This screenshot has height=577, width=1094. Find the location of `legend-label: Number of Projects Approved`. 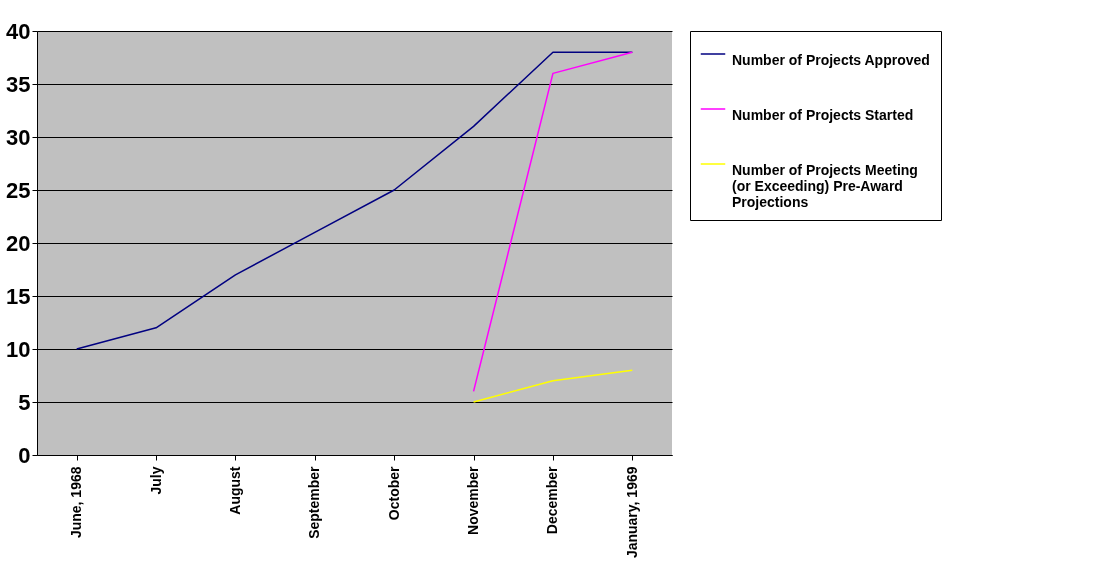

legend-label: Number of Projects Approved is located at coordinates (831, 60).